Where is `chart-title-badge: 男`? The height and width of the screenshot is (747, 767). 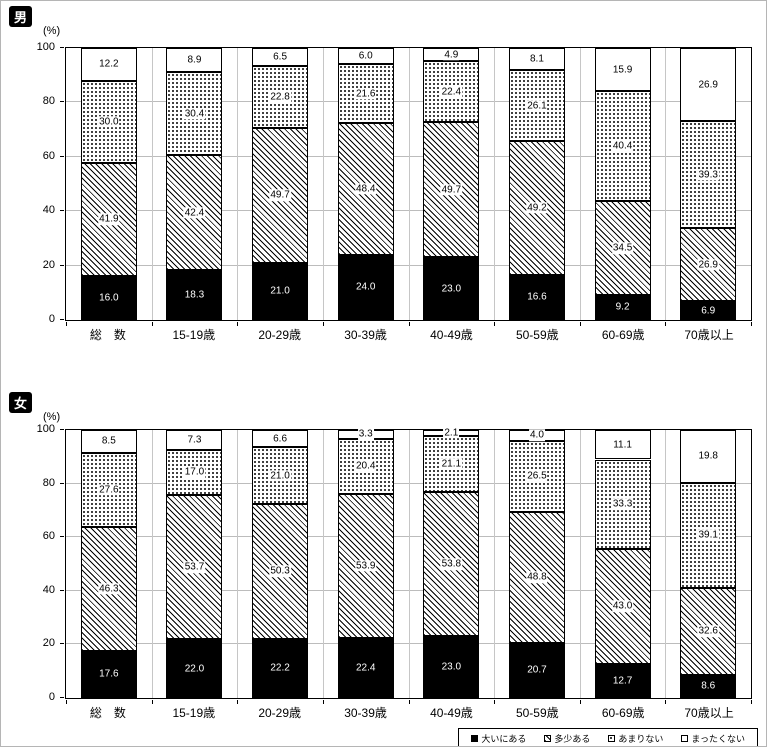 chart-title-badge: 男 is located at coordinates (21, 16).